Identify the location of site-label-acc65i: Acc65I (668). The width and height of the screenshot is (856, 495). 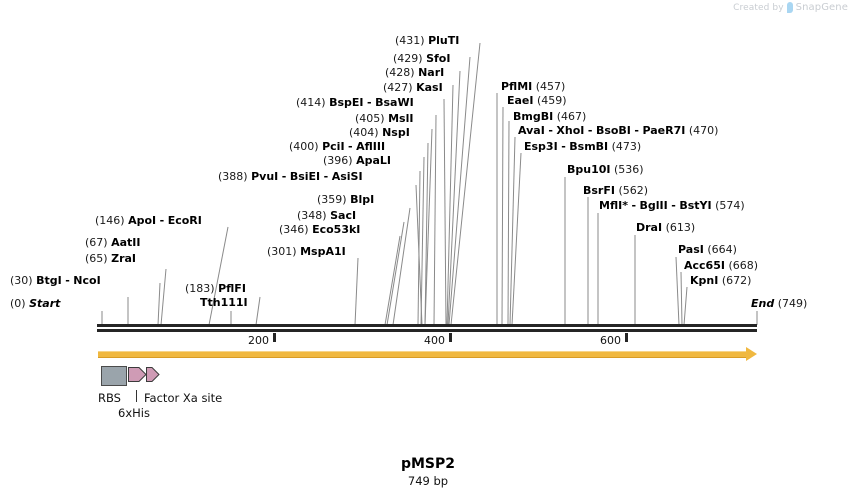
(721, 266).